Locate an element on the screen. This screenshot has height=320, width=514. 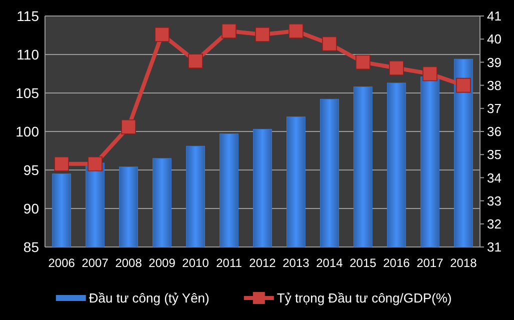
y2-tick-label: 37 is located at coordinates (494, 108).